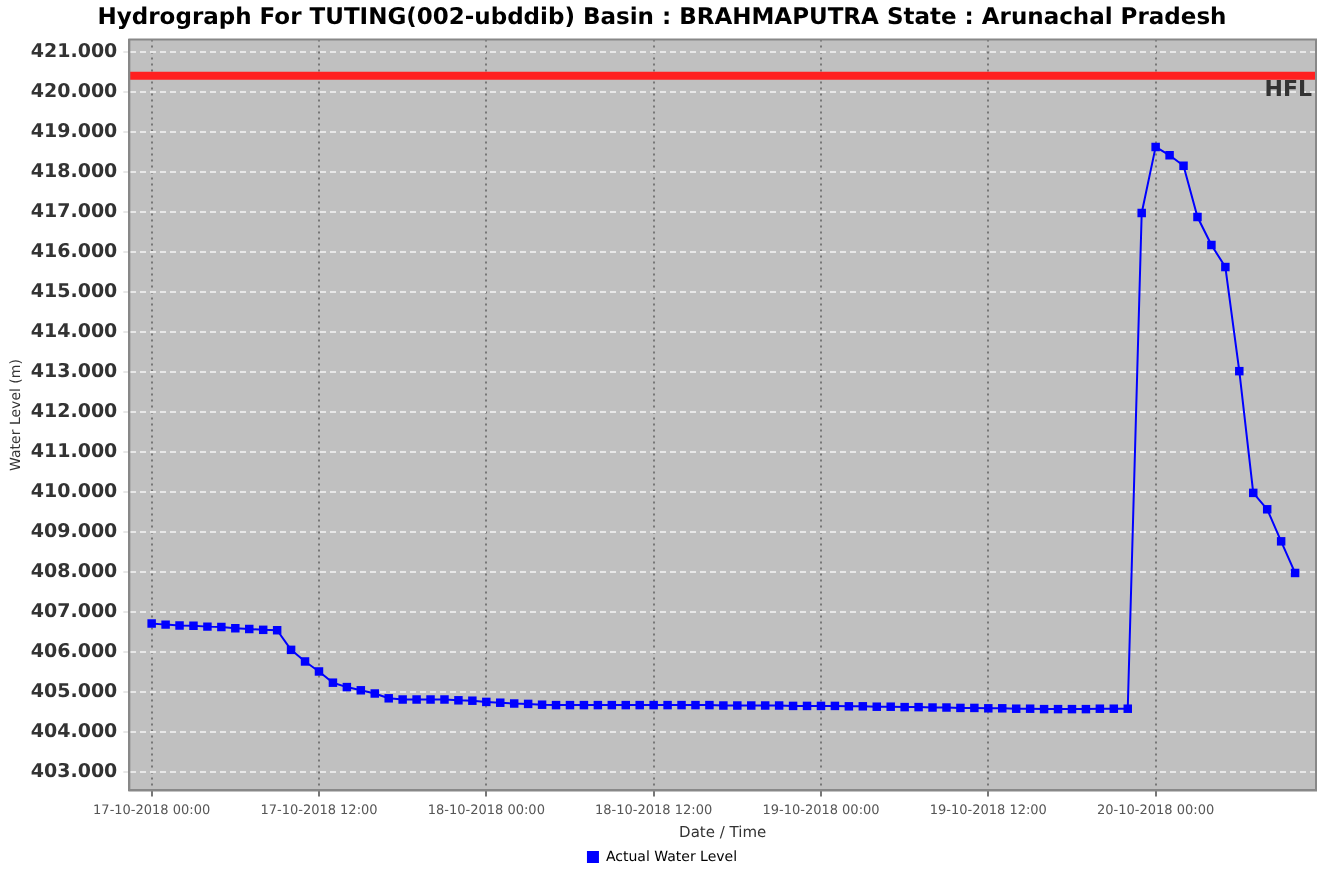 The height and width of the screenshot is (884, 1326). Describe the element at coordinates (74, 211) in the screenshot. I see `y-tick-label: 417.000` at that location.